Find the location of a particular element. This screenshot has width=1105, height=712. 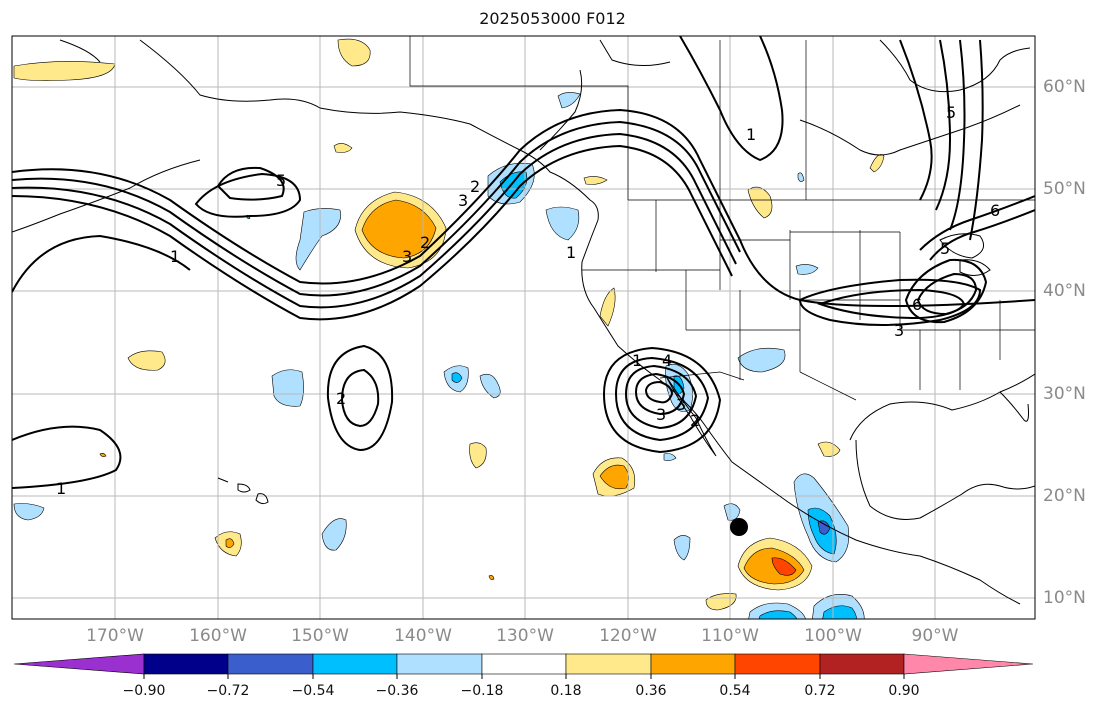

great-lakes is located at coordinates (965, 254).